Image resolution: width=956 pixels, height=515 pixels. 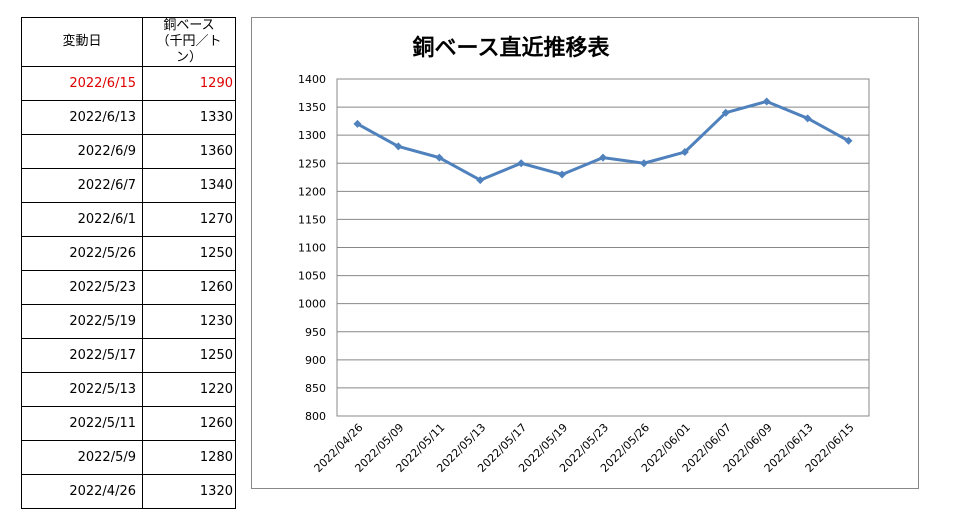 What do you see at coordinates (189, 389) in the screenshot?
I see `row-value: 1220` at bounding box center [189, 389].